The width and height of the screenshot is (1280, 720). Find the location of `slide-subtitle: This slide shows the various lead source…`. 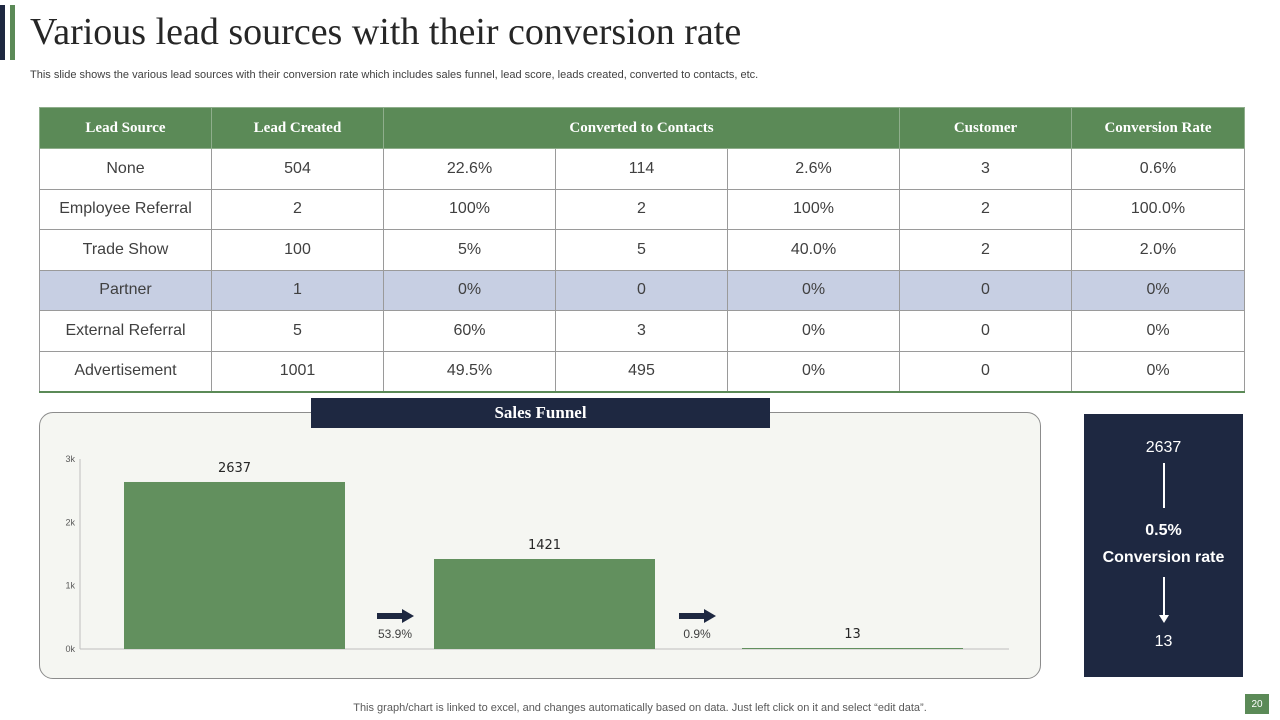

slide-subtitle: This slide shows the various lead source… is located at coordinates (394, 75).